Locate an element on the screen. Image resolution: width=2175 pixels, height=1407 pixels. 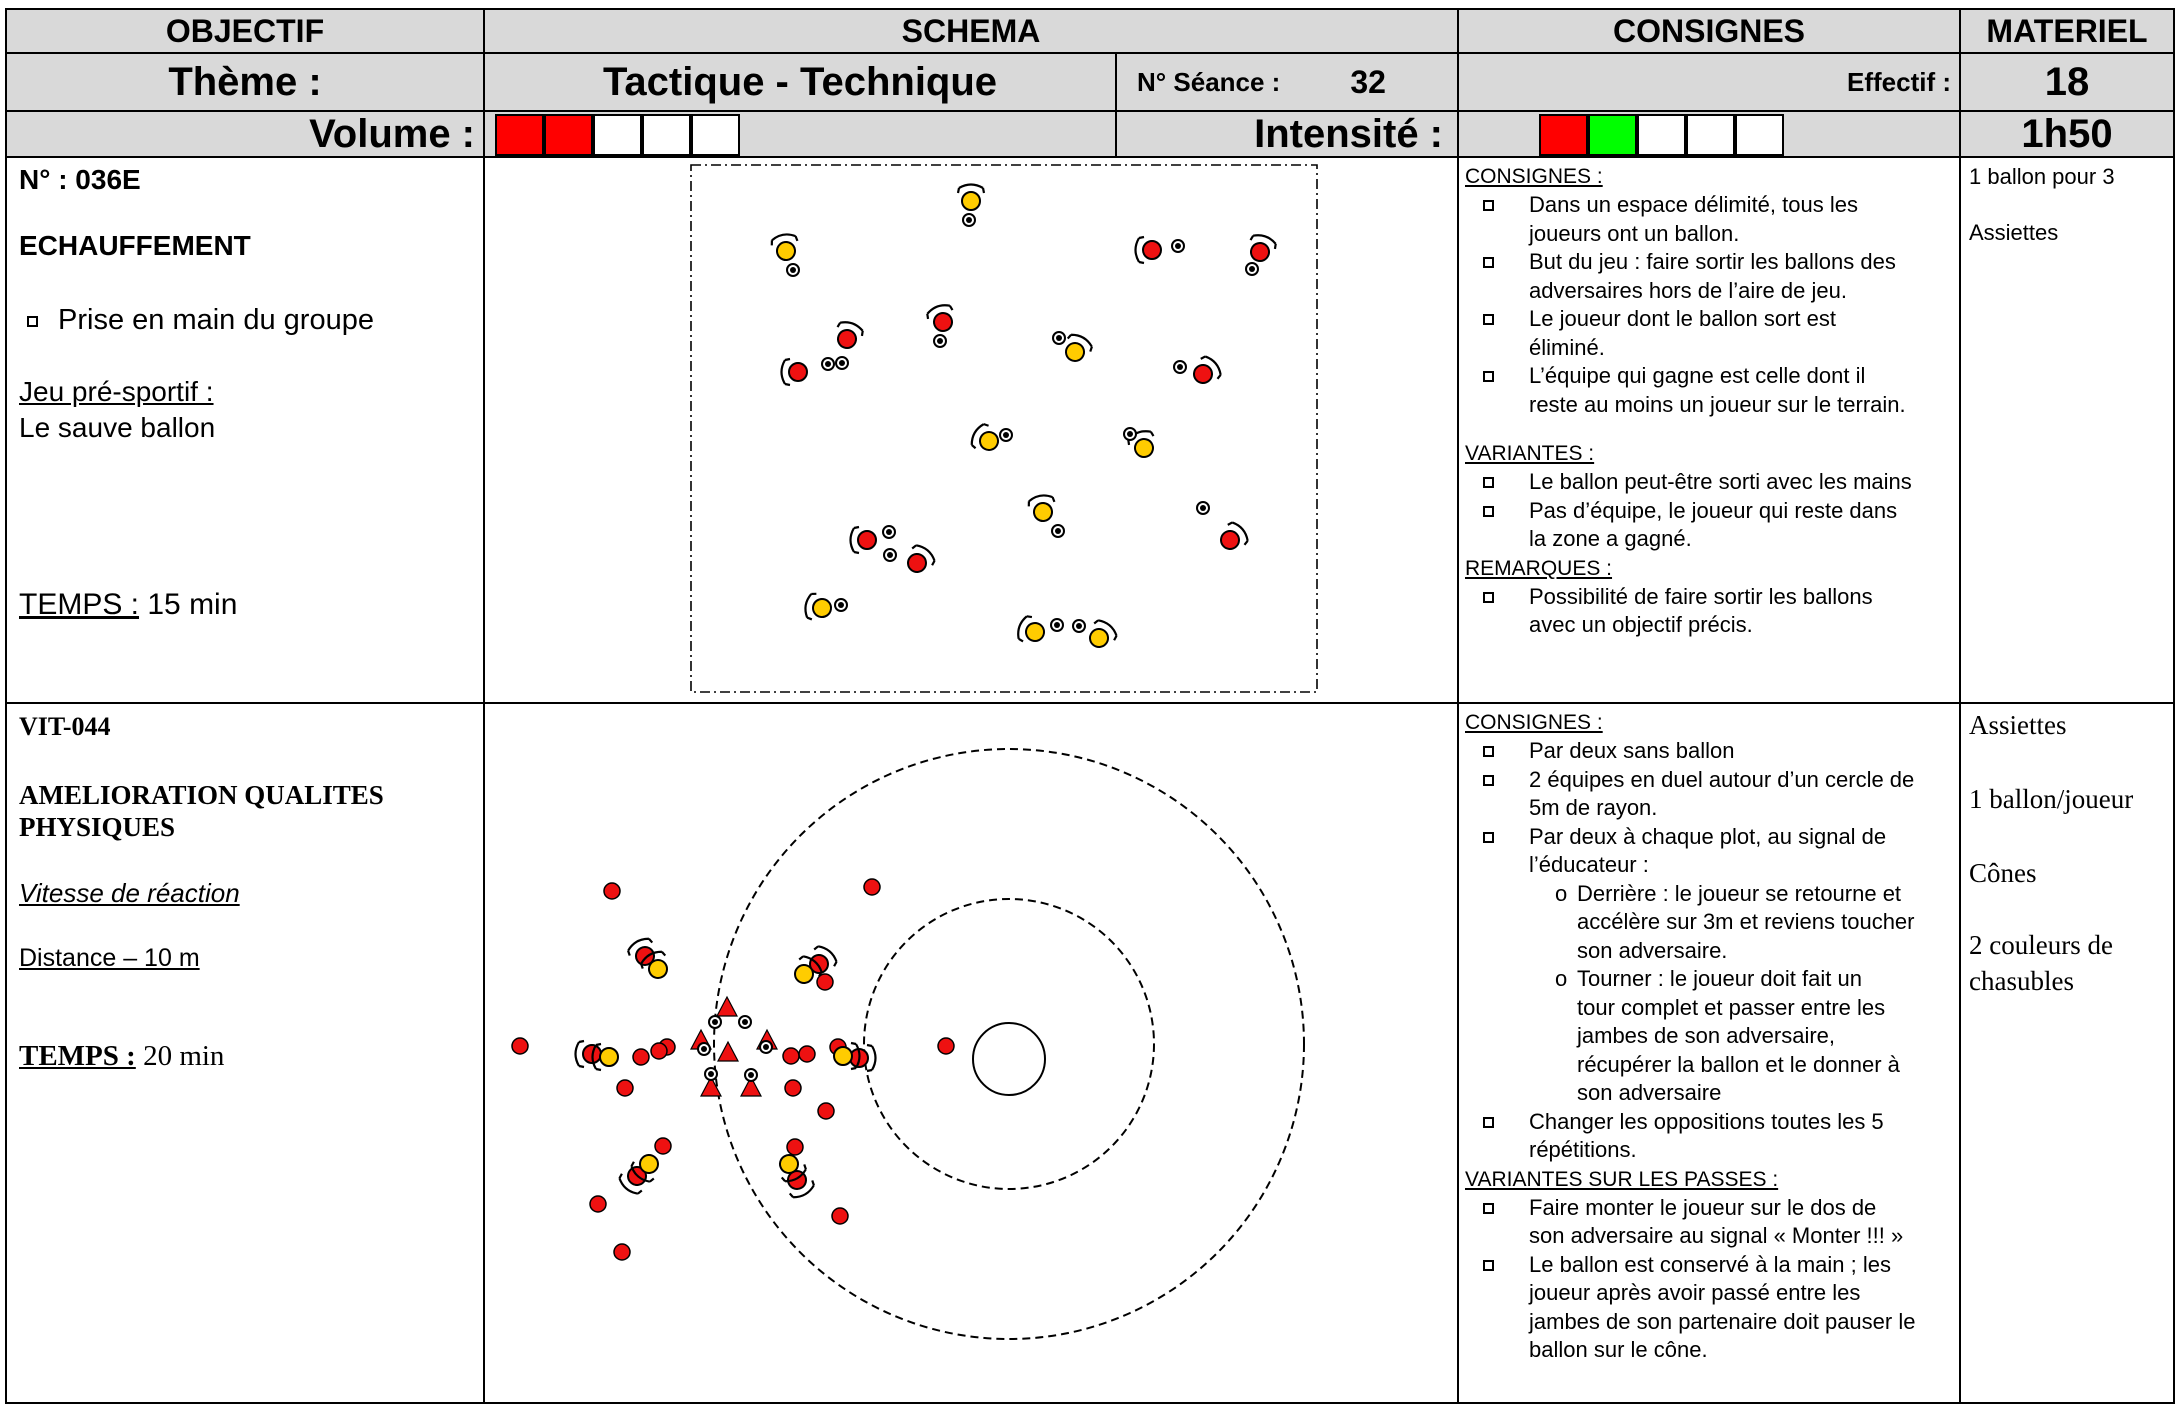
list-item-line: la zone a gagné. is located at coordinates (1610, 538).